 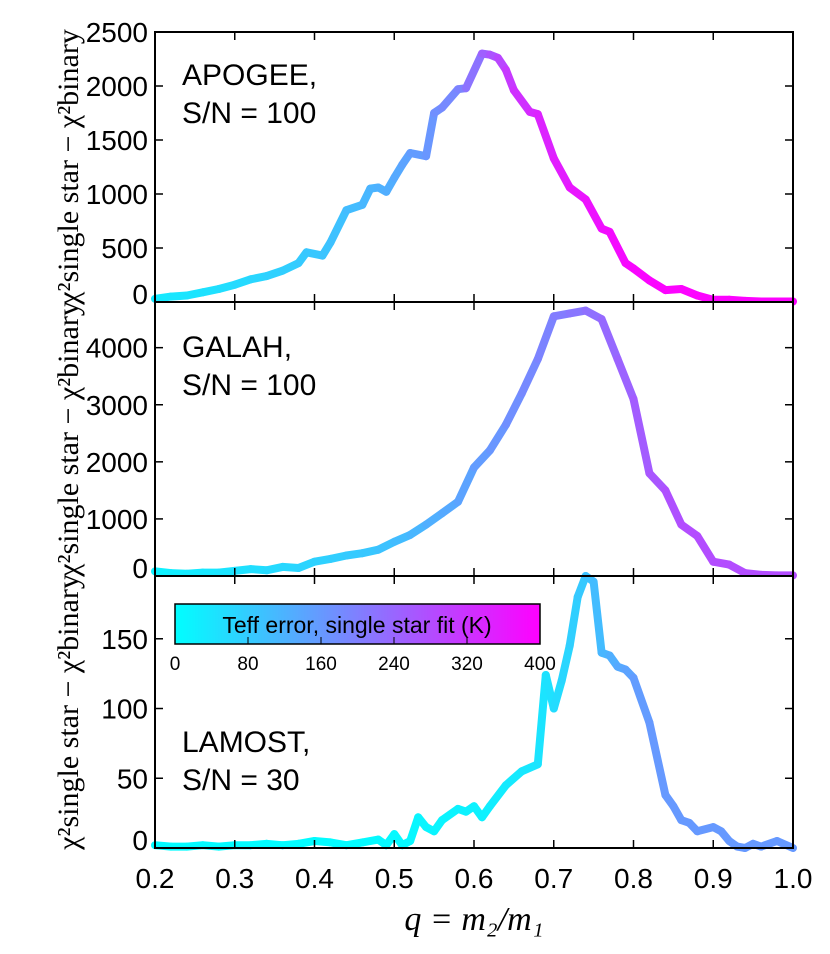 What do you see at coordinates (394, 878) in the screenshot?
I see `x-tick-label: 0.5` at bounding box center [394, 878].